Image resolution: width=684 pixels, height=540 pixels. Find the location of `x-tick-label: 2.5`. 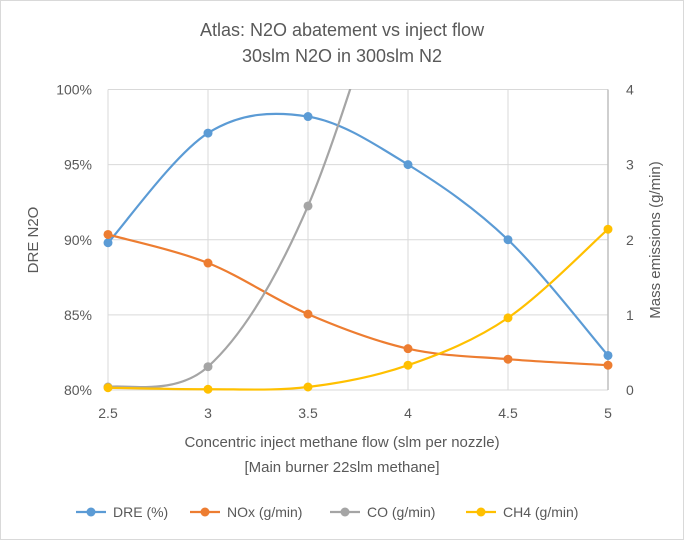

x-tick-label: 2.5 is located at coordinates (108, 413).